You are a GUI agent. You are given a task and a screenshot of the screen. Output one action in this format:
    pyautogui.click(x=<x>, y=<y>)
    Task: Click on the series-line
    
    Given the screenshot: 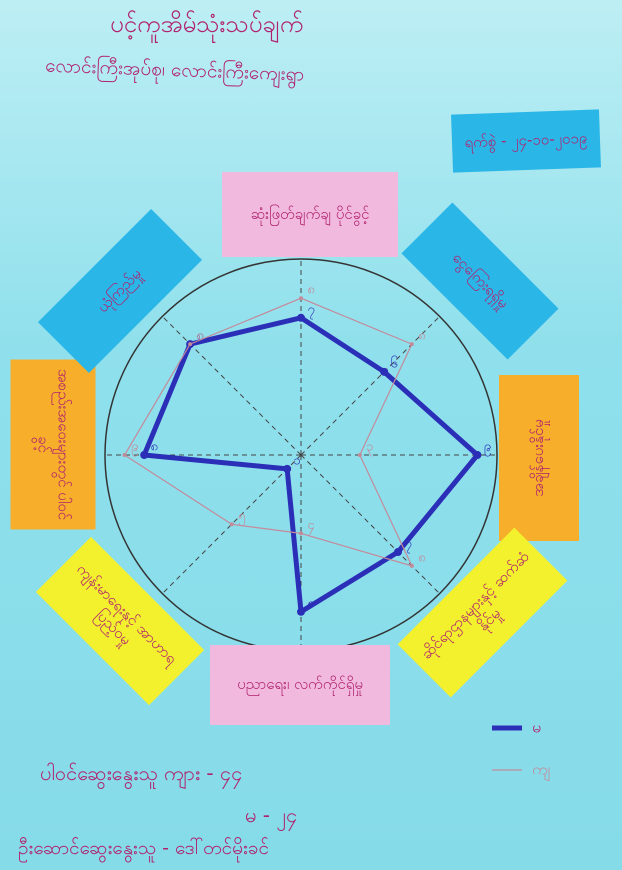 What is the action you would take?
    pyautogui.click(x=268, y=432)
    